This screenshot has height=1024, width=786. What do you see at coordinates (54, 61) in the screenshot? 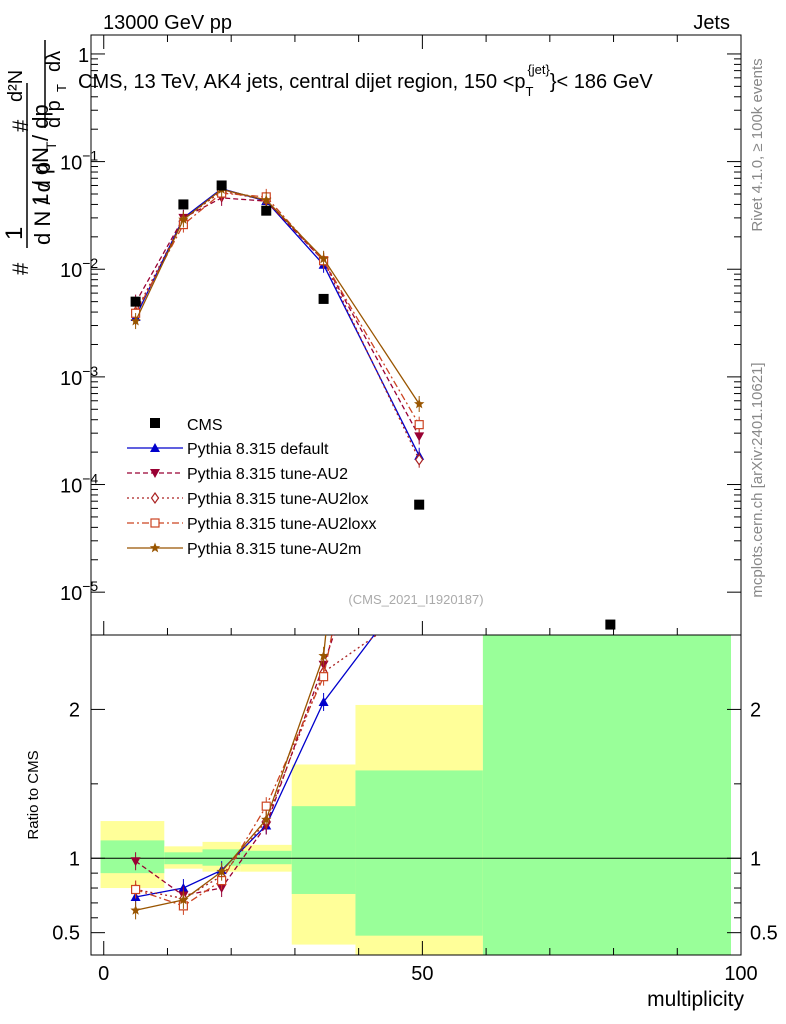
I see `svg-text: dλ` at bounding box center [54, 61].